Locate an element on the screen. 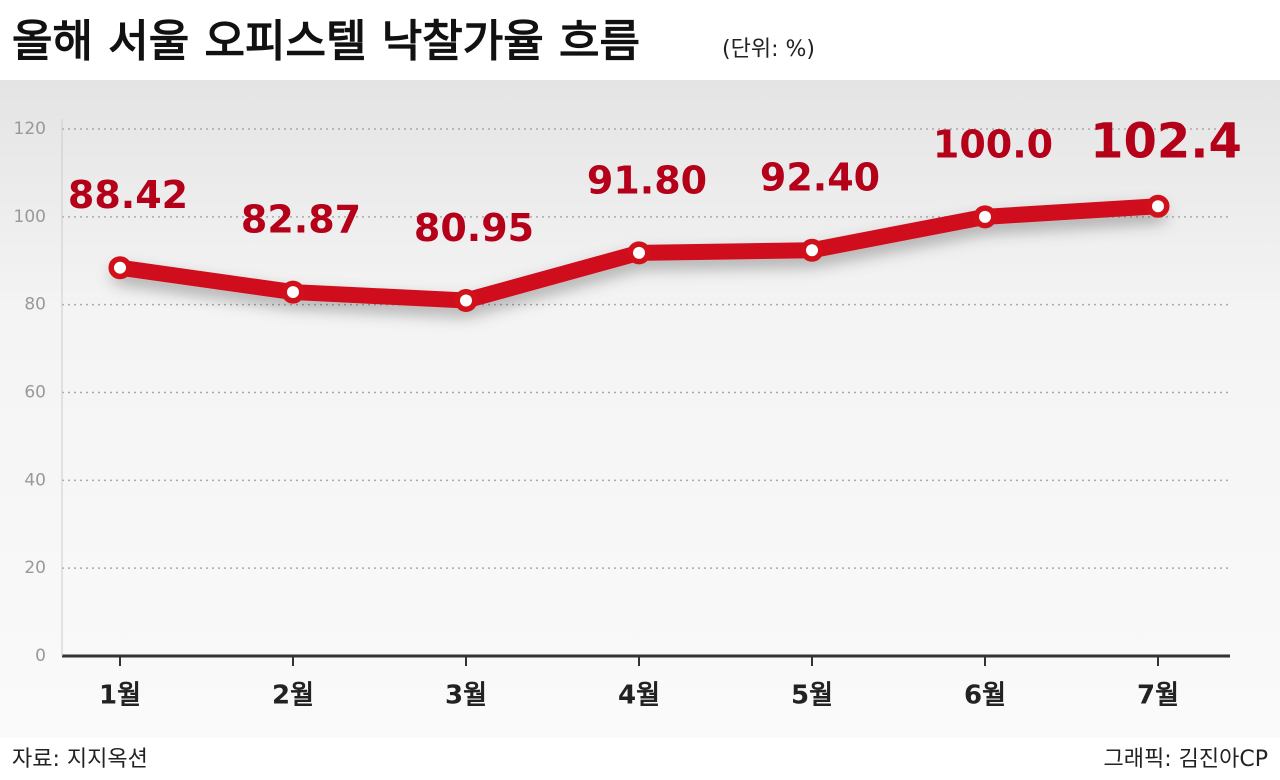 The width and height of the screenshot is (1280, 780). y-tick-label: 120 is located at coordinates (30, 129).